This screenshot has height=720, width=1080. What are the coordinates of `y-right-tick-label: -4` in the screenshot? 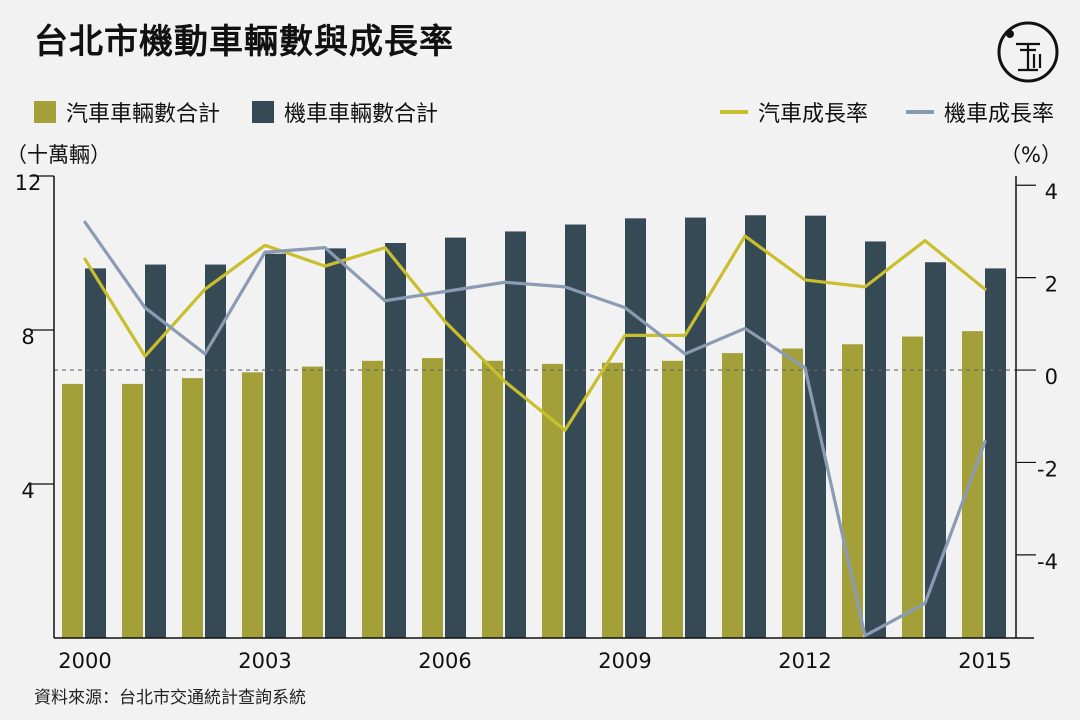 It's located at (1047, 562).